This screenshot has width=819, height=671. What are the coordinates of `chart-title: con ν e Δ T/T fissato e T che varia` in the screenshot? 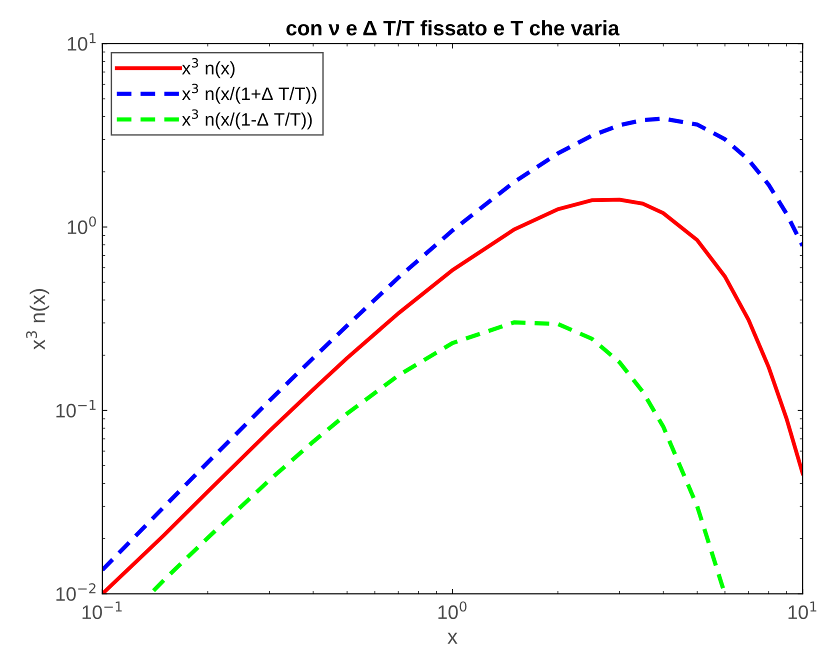 It's located at (453, 28).